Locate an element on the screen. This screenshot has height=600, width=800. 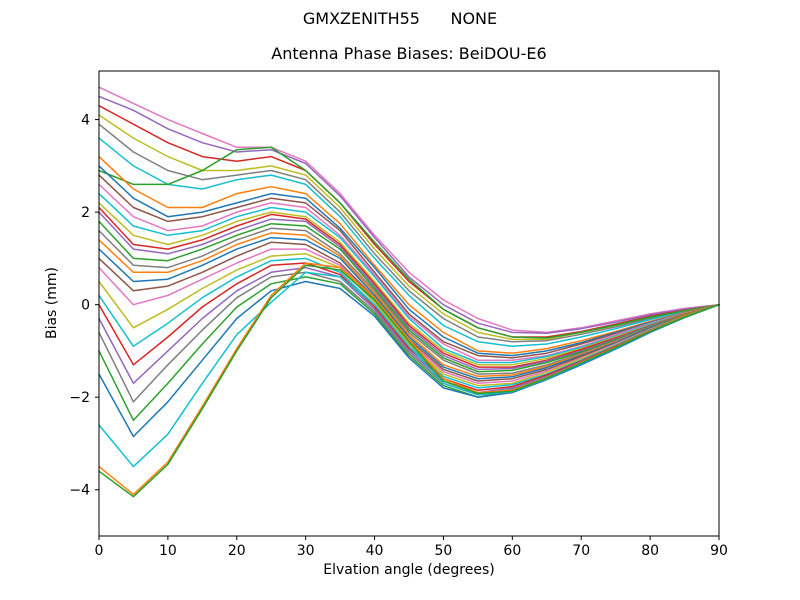
x-tick-label: 60 is located at coordinates (512, 551).